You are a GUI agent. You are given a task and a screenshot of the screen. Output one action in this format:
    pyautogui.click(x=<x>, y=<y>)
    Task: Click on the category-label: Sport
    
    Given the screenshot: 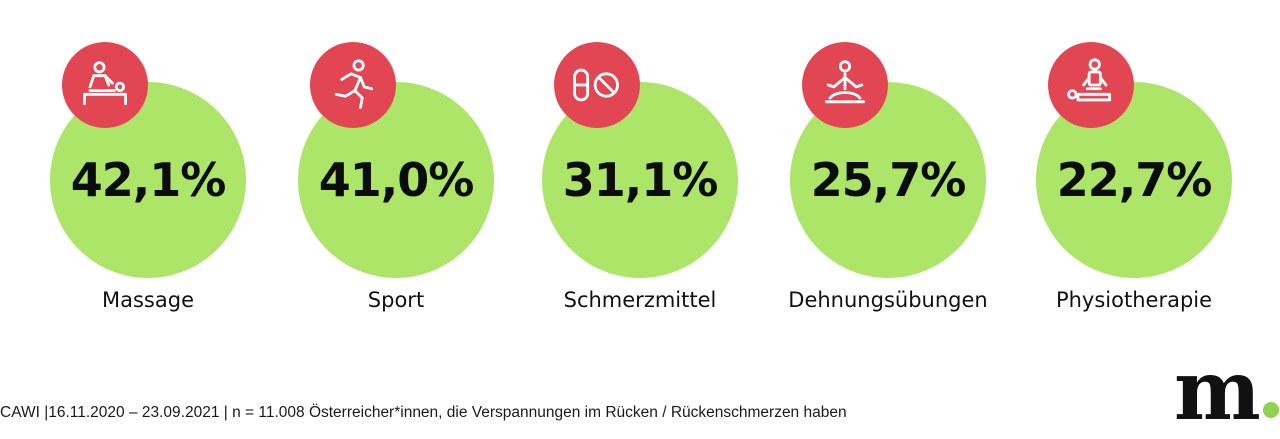 What is the action you would take?
    pyautogui.click(x=396, y=300)
    